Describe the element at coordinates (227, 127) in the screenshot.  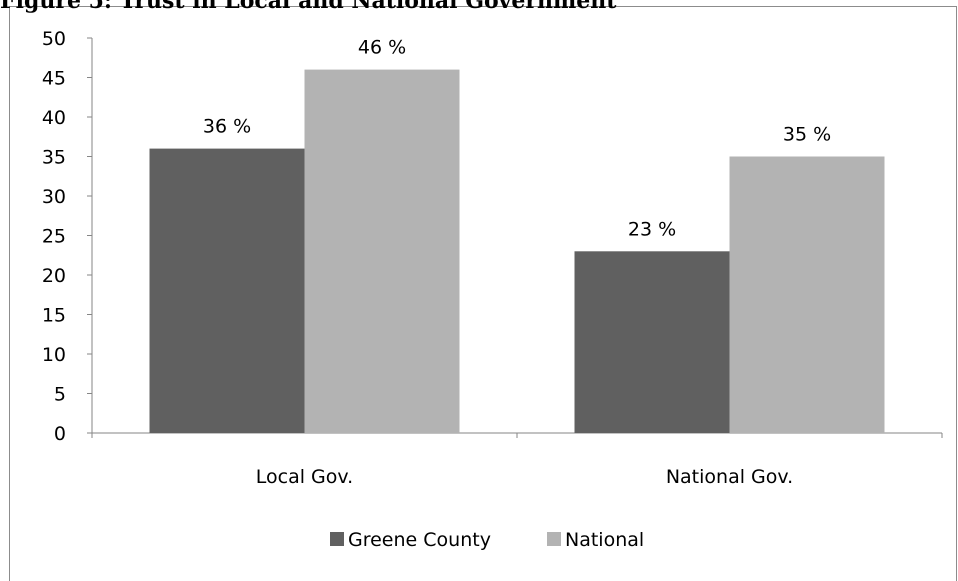
I see `bar-value-label: 36 %` at that location.